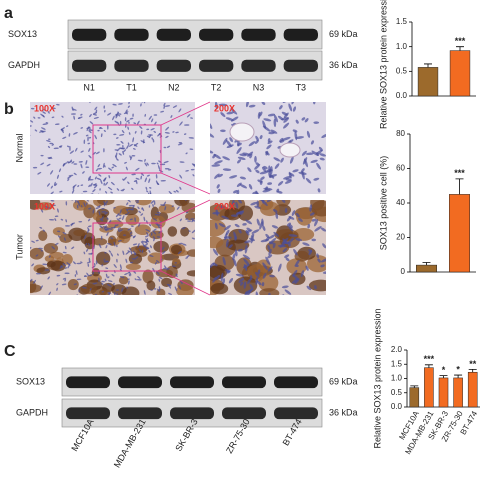 Image resolution: width=500 pixels, height=490 pixels. Describe the element at coordinates (459, 173) in the screenshot. I see `significance: ***` at that location.